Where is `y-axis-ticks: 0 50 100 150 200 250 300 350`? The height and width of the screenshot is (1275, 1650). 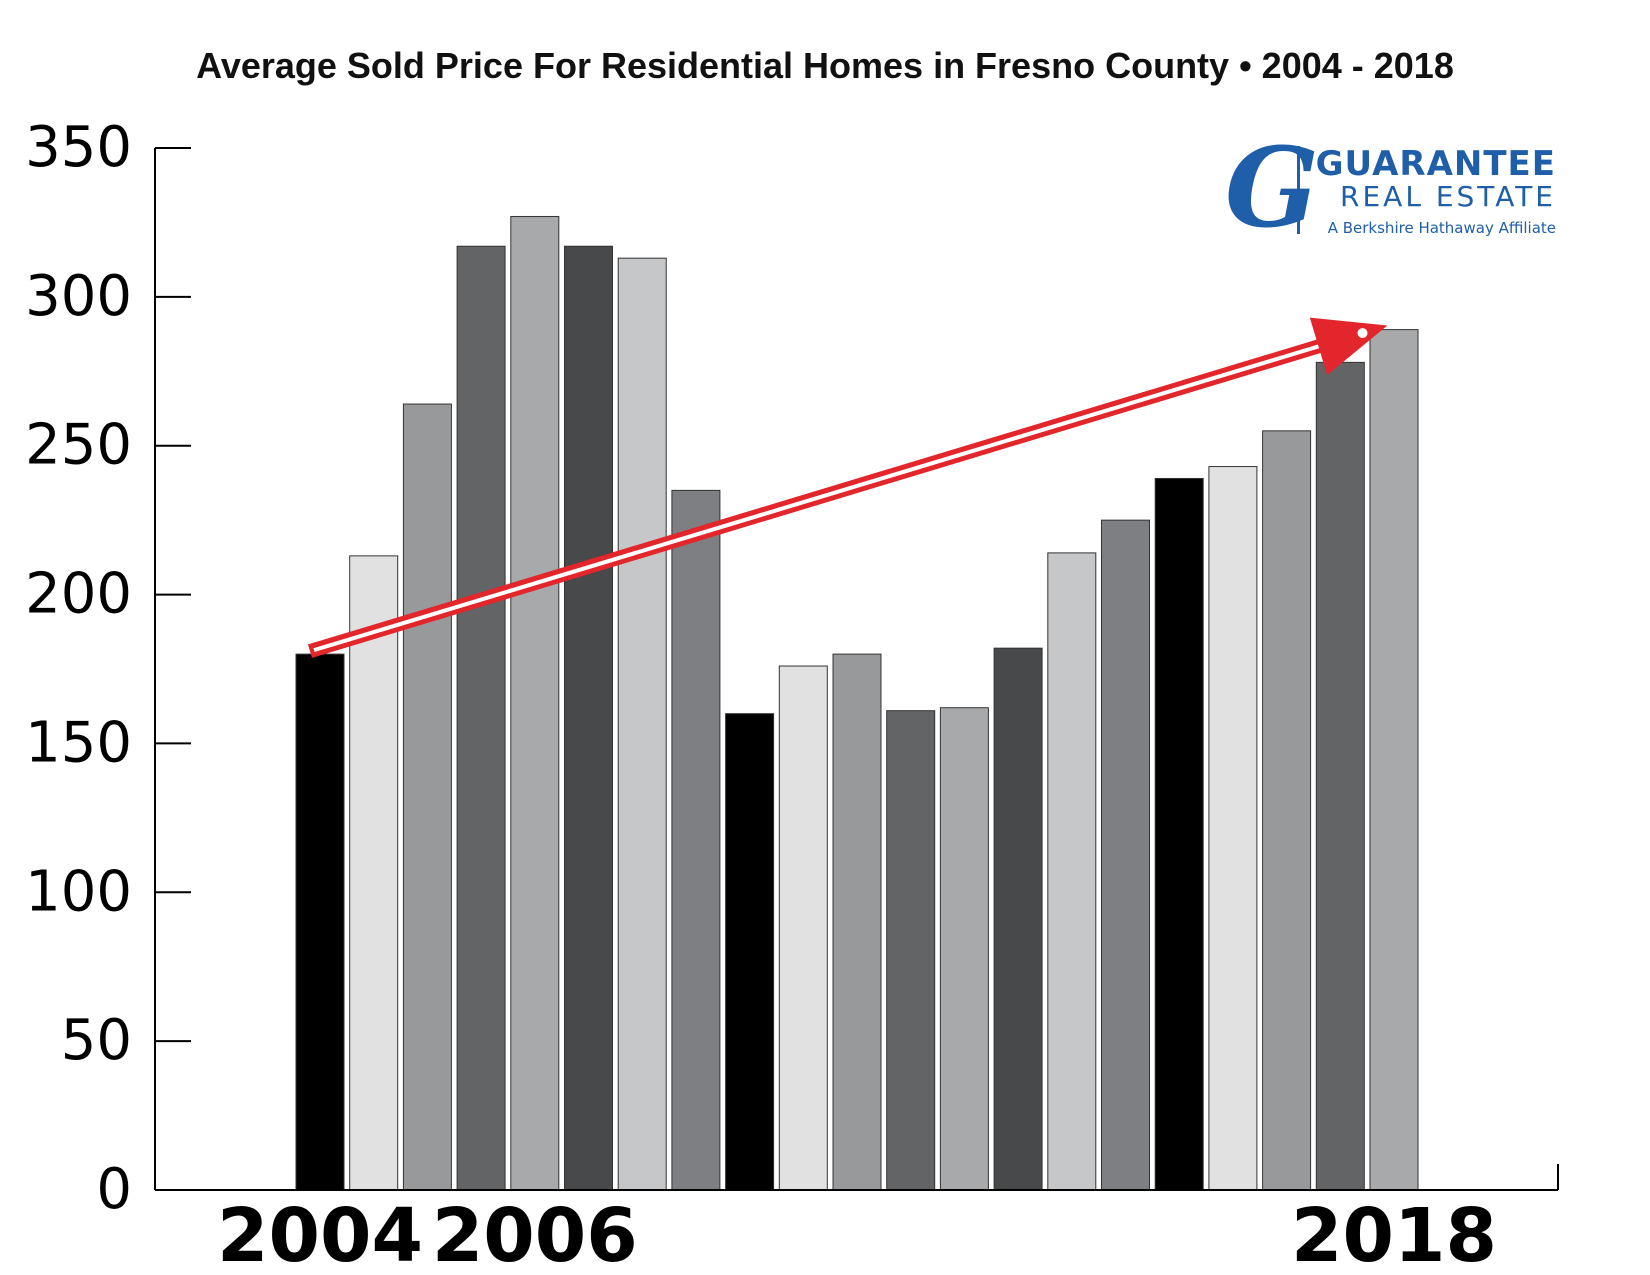 y-axis-ticks: 0 50 100 150 200 250 300 350 is located at coordinates (108, 668).